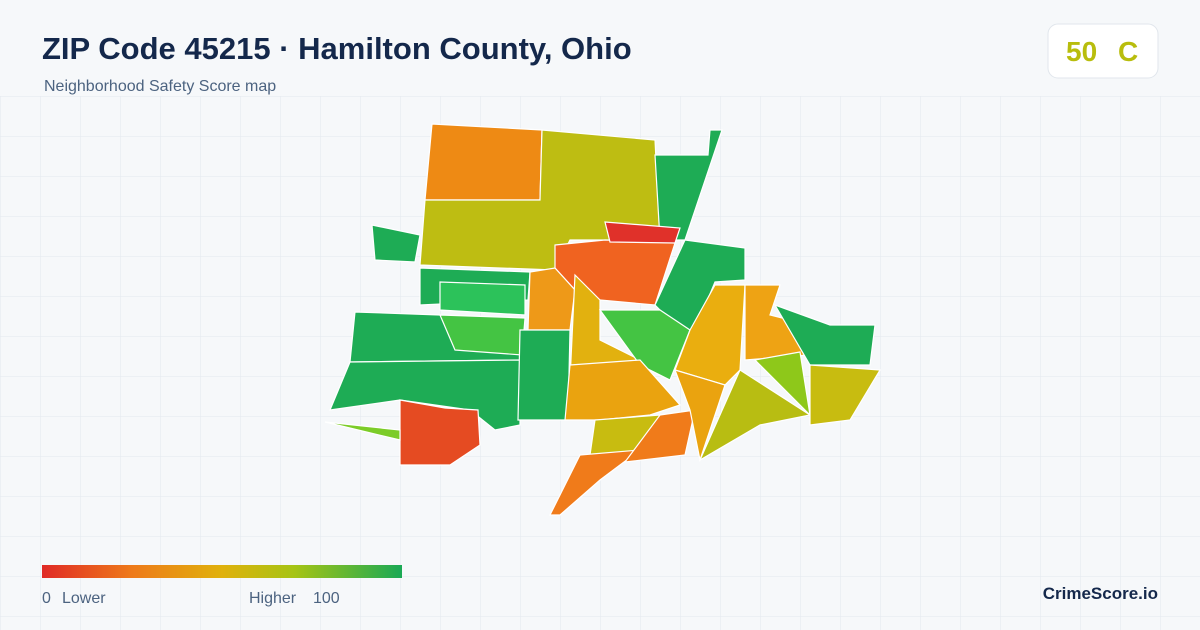  I want to click on score-grade: C, so click(1128, 51).